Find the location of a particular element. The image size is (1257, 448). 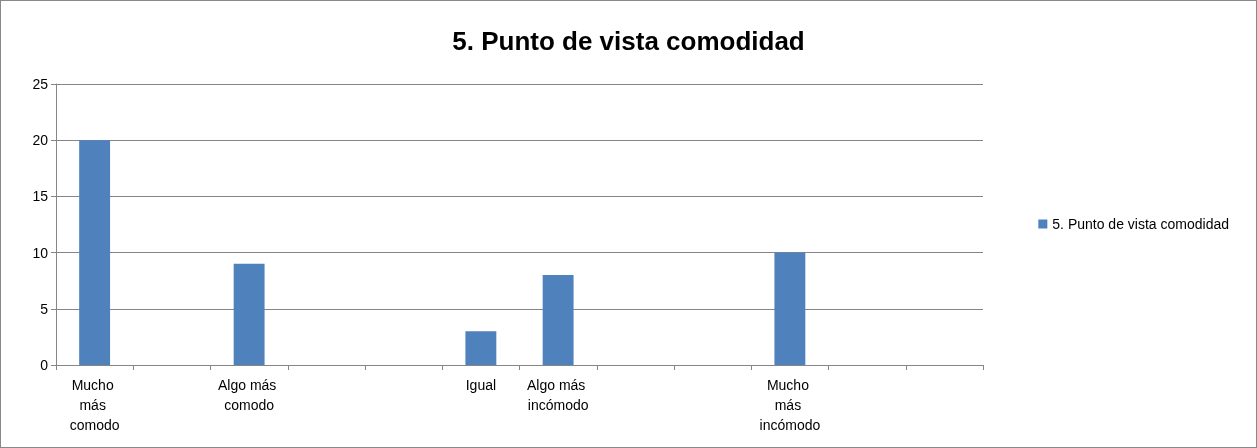

y-tick-label: 15 is located at coordinates (40, 196).